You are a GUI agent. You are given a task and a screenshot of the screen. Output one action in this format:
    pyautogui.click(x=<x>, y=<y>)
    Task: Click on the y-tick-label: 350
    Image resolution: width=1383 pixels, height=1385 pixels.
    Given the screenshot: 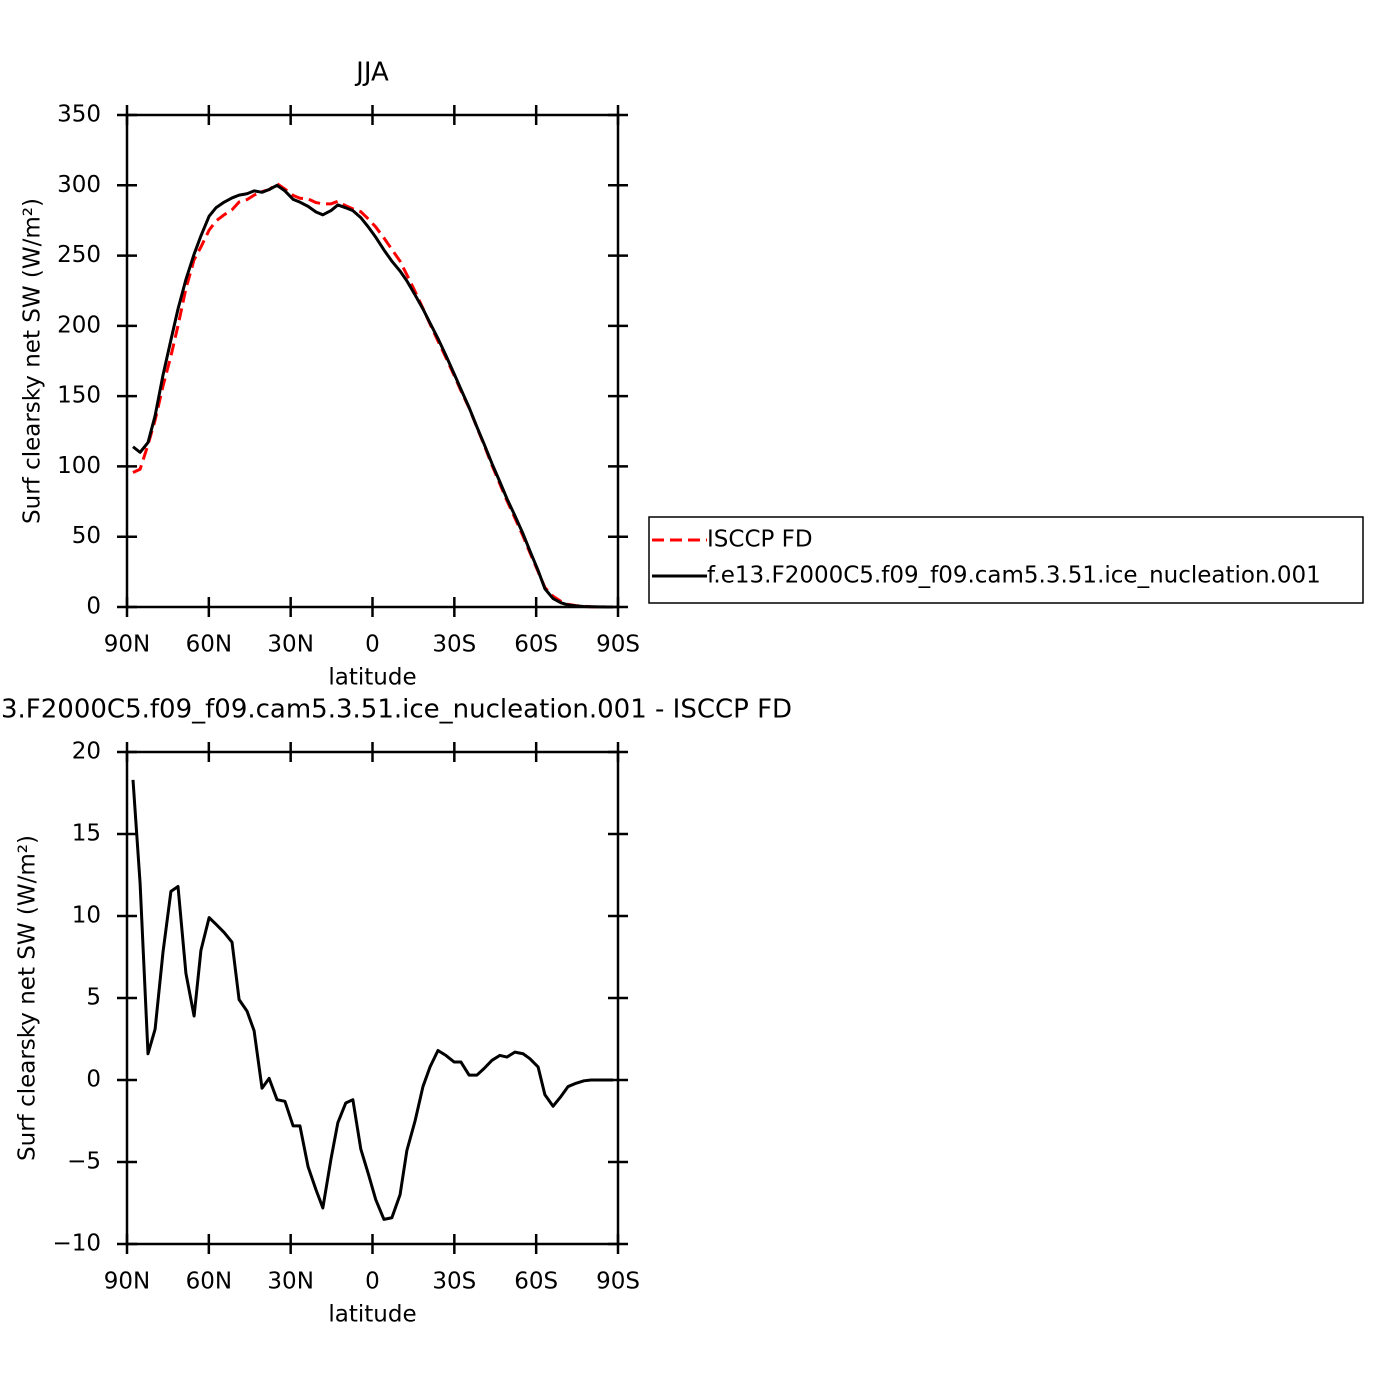 What is the action you would take?
    pyautogui.click(x=79, y=115)
    